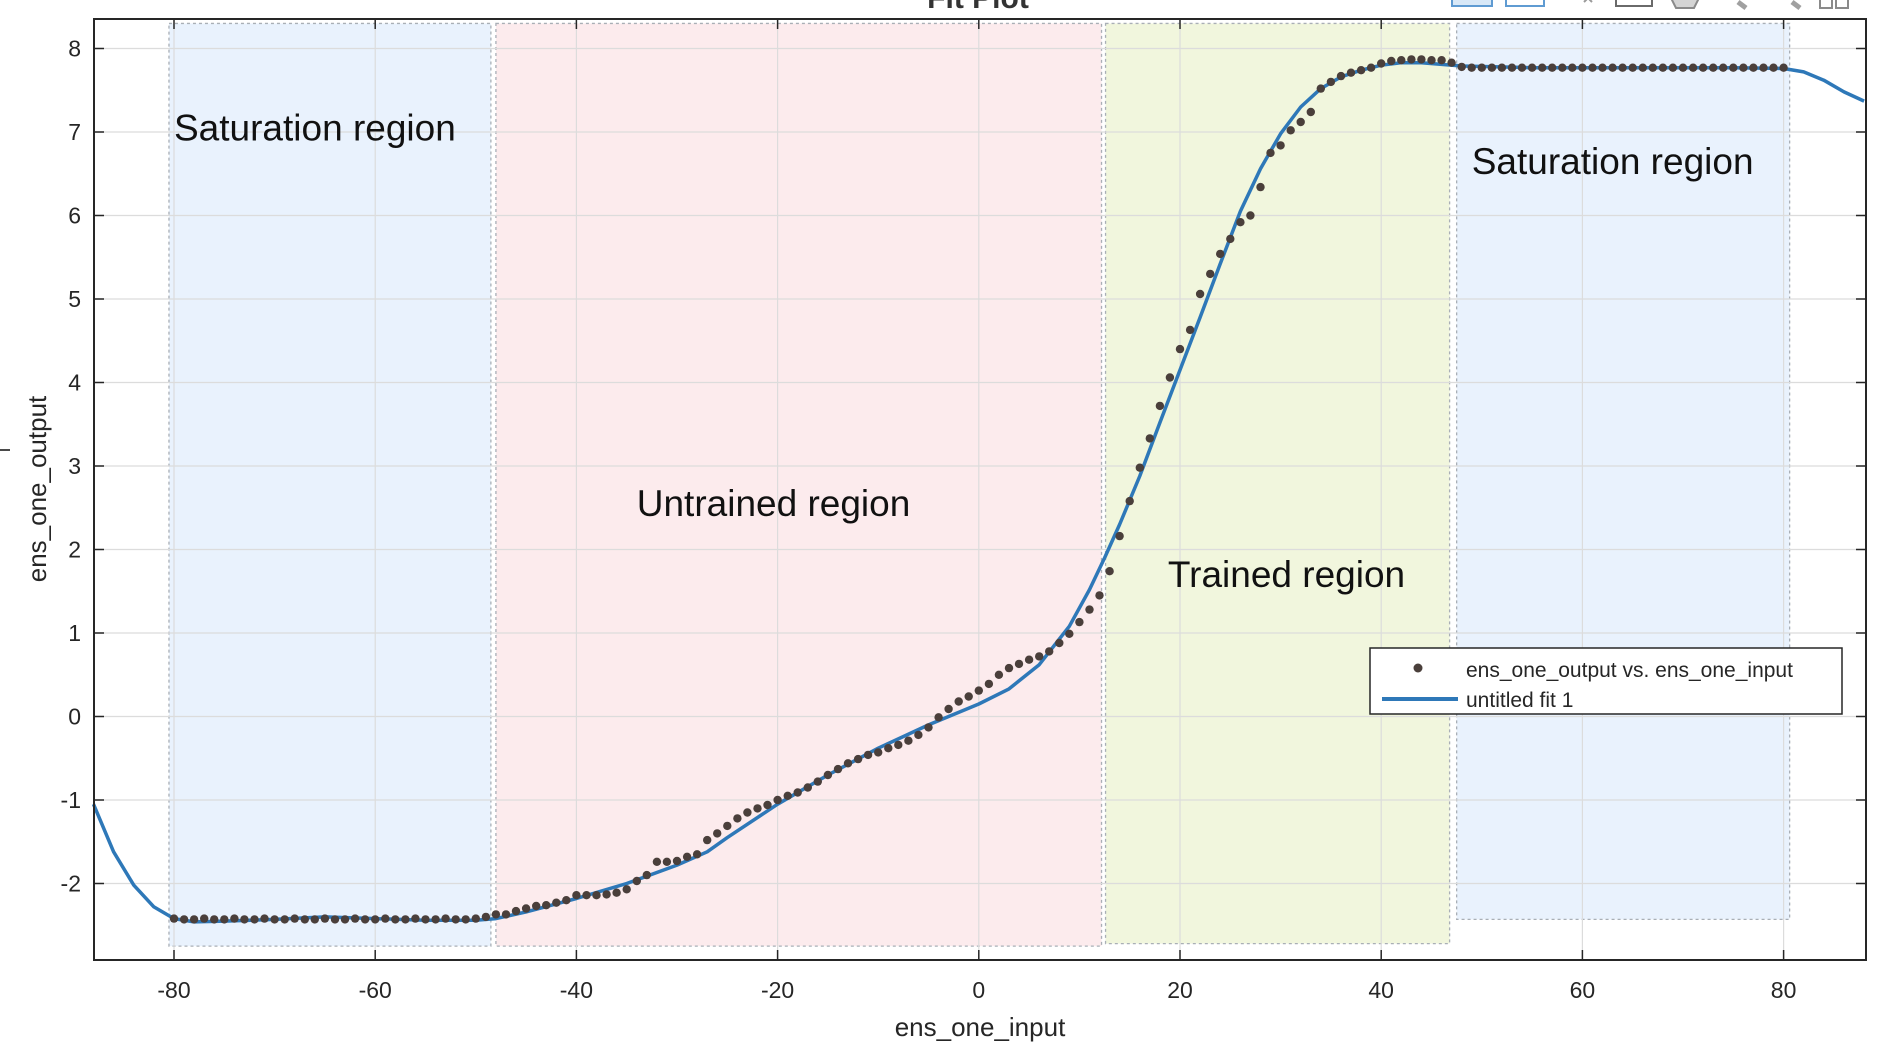 The height and width of the screenshot is (1044, 1896). Describe the element at coordinates (978, 7) in the screenshot. I see `chart-title: Fit Plot` at that location.